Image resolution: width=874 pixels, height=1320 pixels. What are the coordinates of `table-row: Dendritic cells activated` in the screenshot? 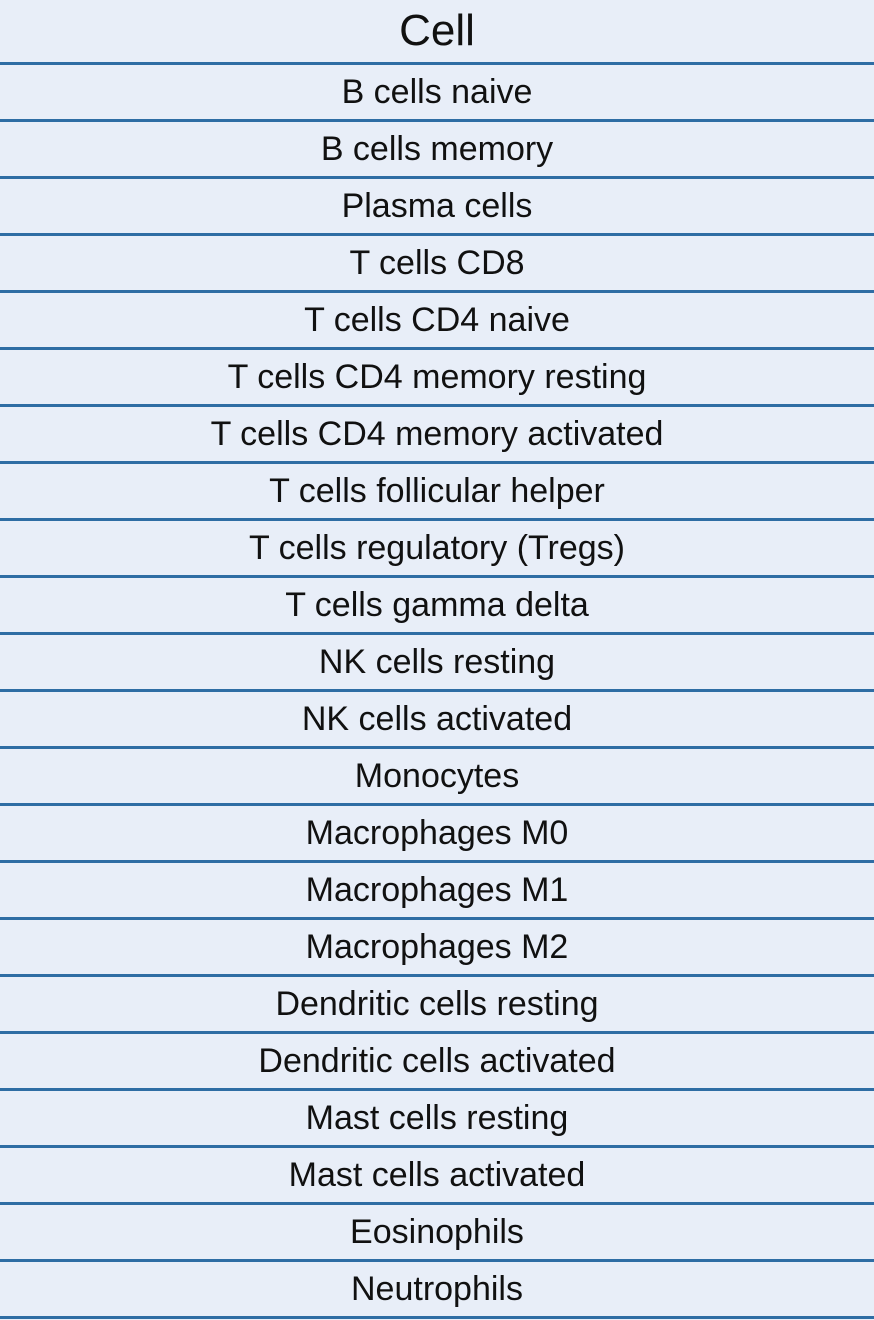 It's located at (437, 1062).